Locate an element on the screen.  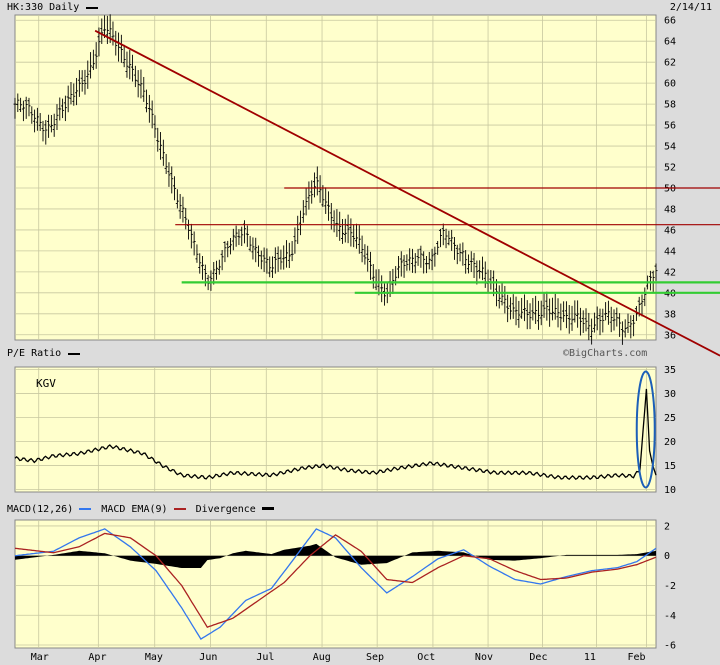
pe-tick-label: 10 is located at coordinates (670, 490).